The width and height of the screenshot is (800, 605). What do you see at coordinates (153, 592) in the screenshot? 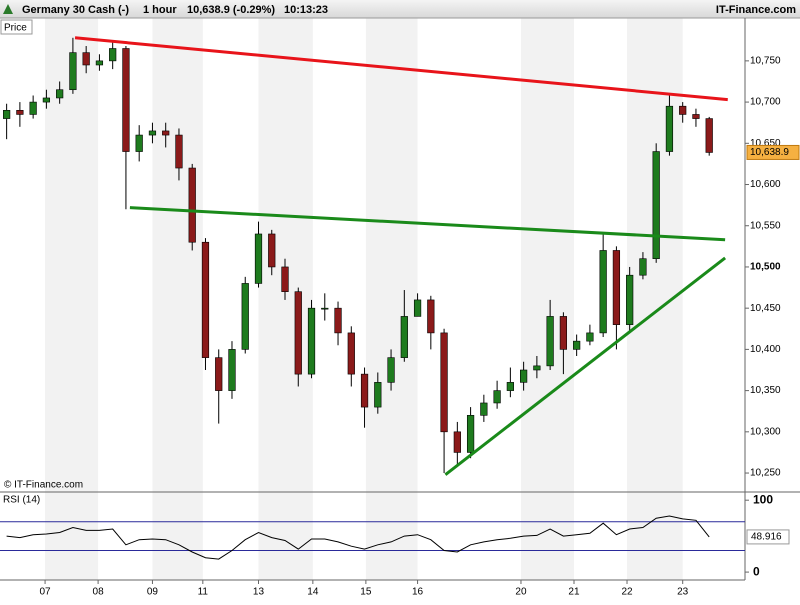
I see `x-tick-label: 09` at bounding box center [153, 592].